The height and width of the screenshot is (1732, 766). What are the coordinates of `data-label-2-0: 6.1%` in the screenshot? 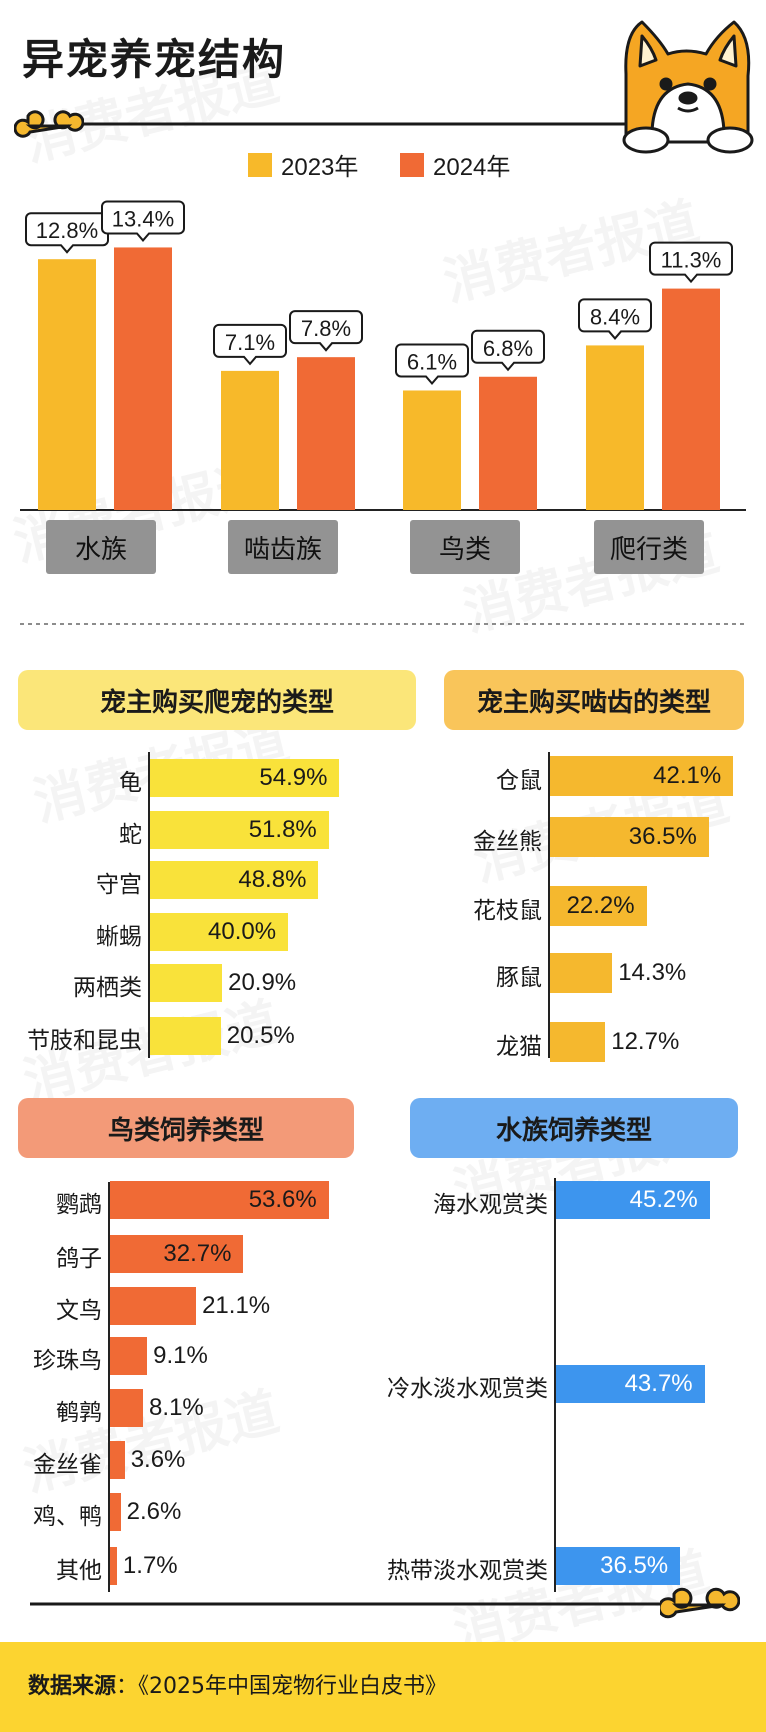 It's located at (432, 364).